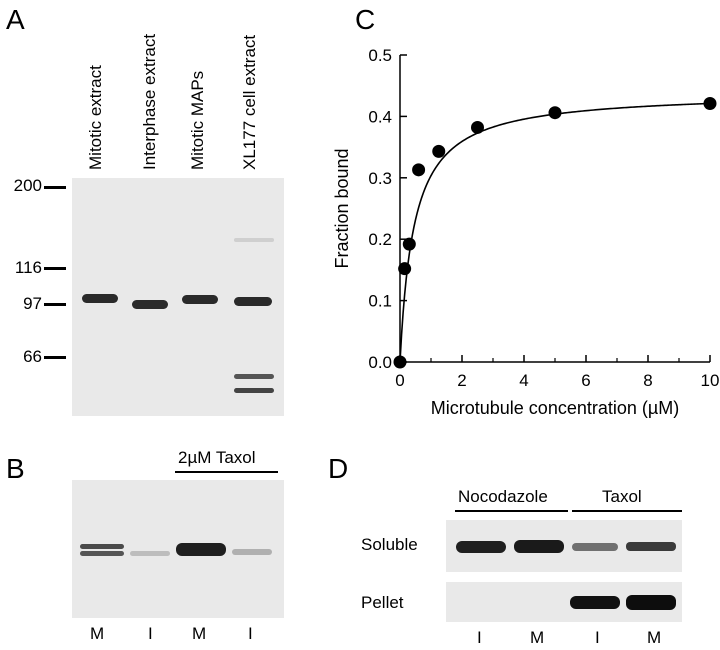 This screenshot has height=650, width=720. Describe the element at coordinates (15, 468) in the screenshot. I see `panel-b-letter: B` at that location.